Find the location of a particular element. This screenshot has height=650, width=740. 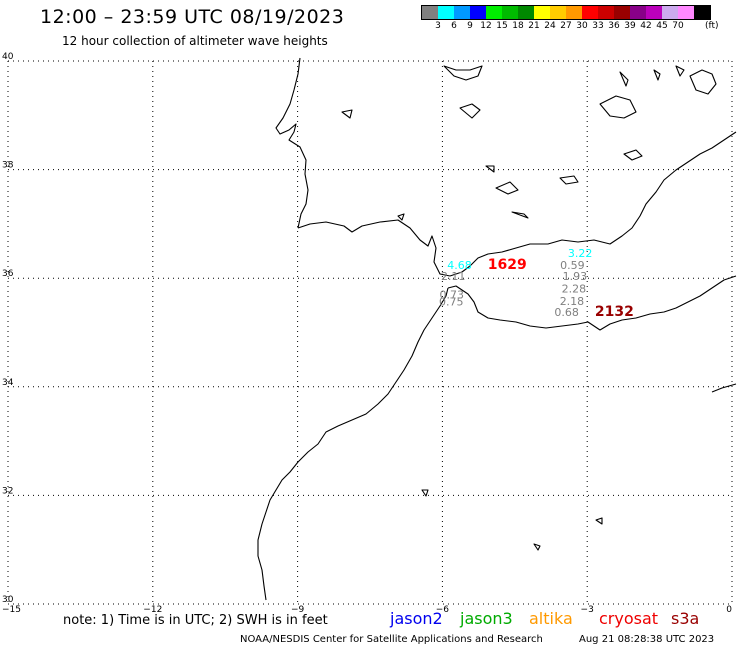

latitude-label: 32 is located at coordinates (7, 491).